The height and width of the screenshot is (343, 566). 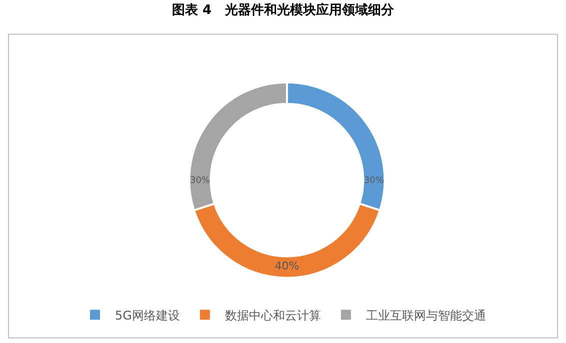 What do you see at coordinates (284, 10) in the screenshot?
I see `chart-title: 图表 4 光器件和光模块应用领域细分` at bounding box center [284, 10].